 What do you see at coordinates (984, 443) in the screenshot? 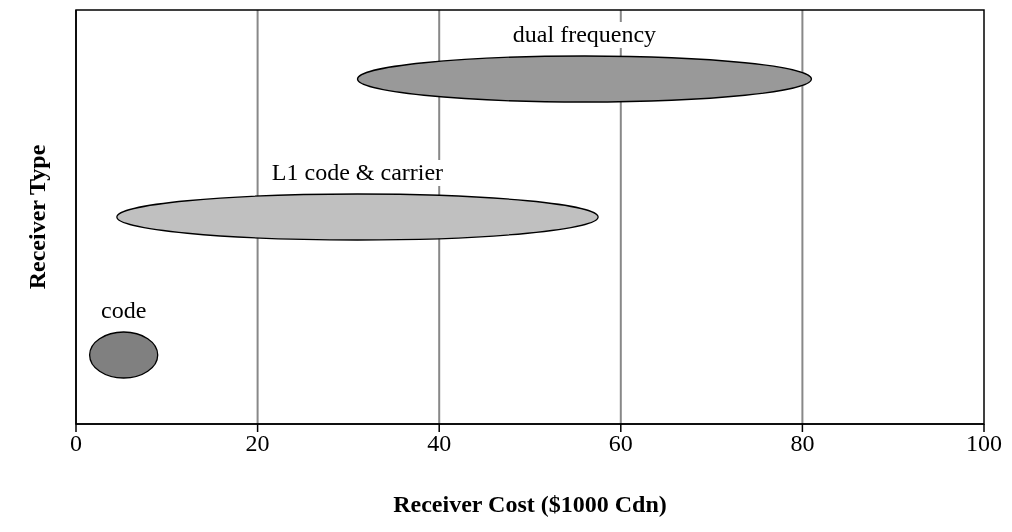
I see `x-tick-label: 100` at bounding box center [984, 443].